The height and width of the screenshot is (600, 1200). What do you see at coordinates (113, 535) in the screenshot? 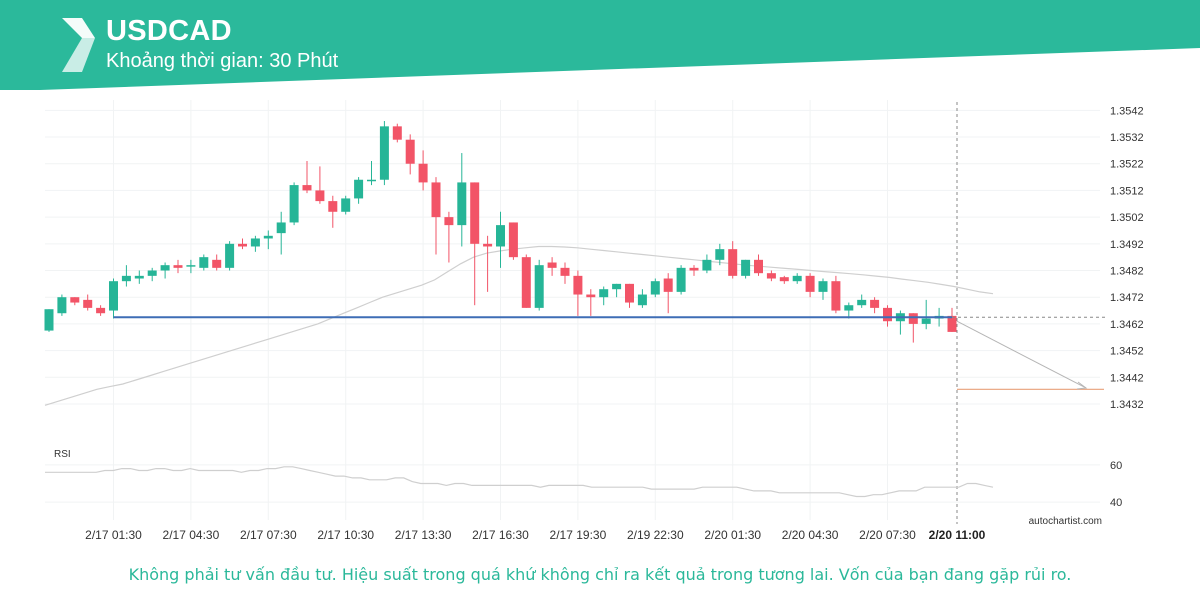
I see `time-tick-label: 2/17 01:30` at bounding box center [113, 535].